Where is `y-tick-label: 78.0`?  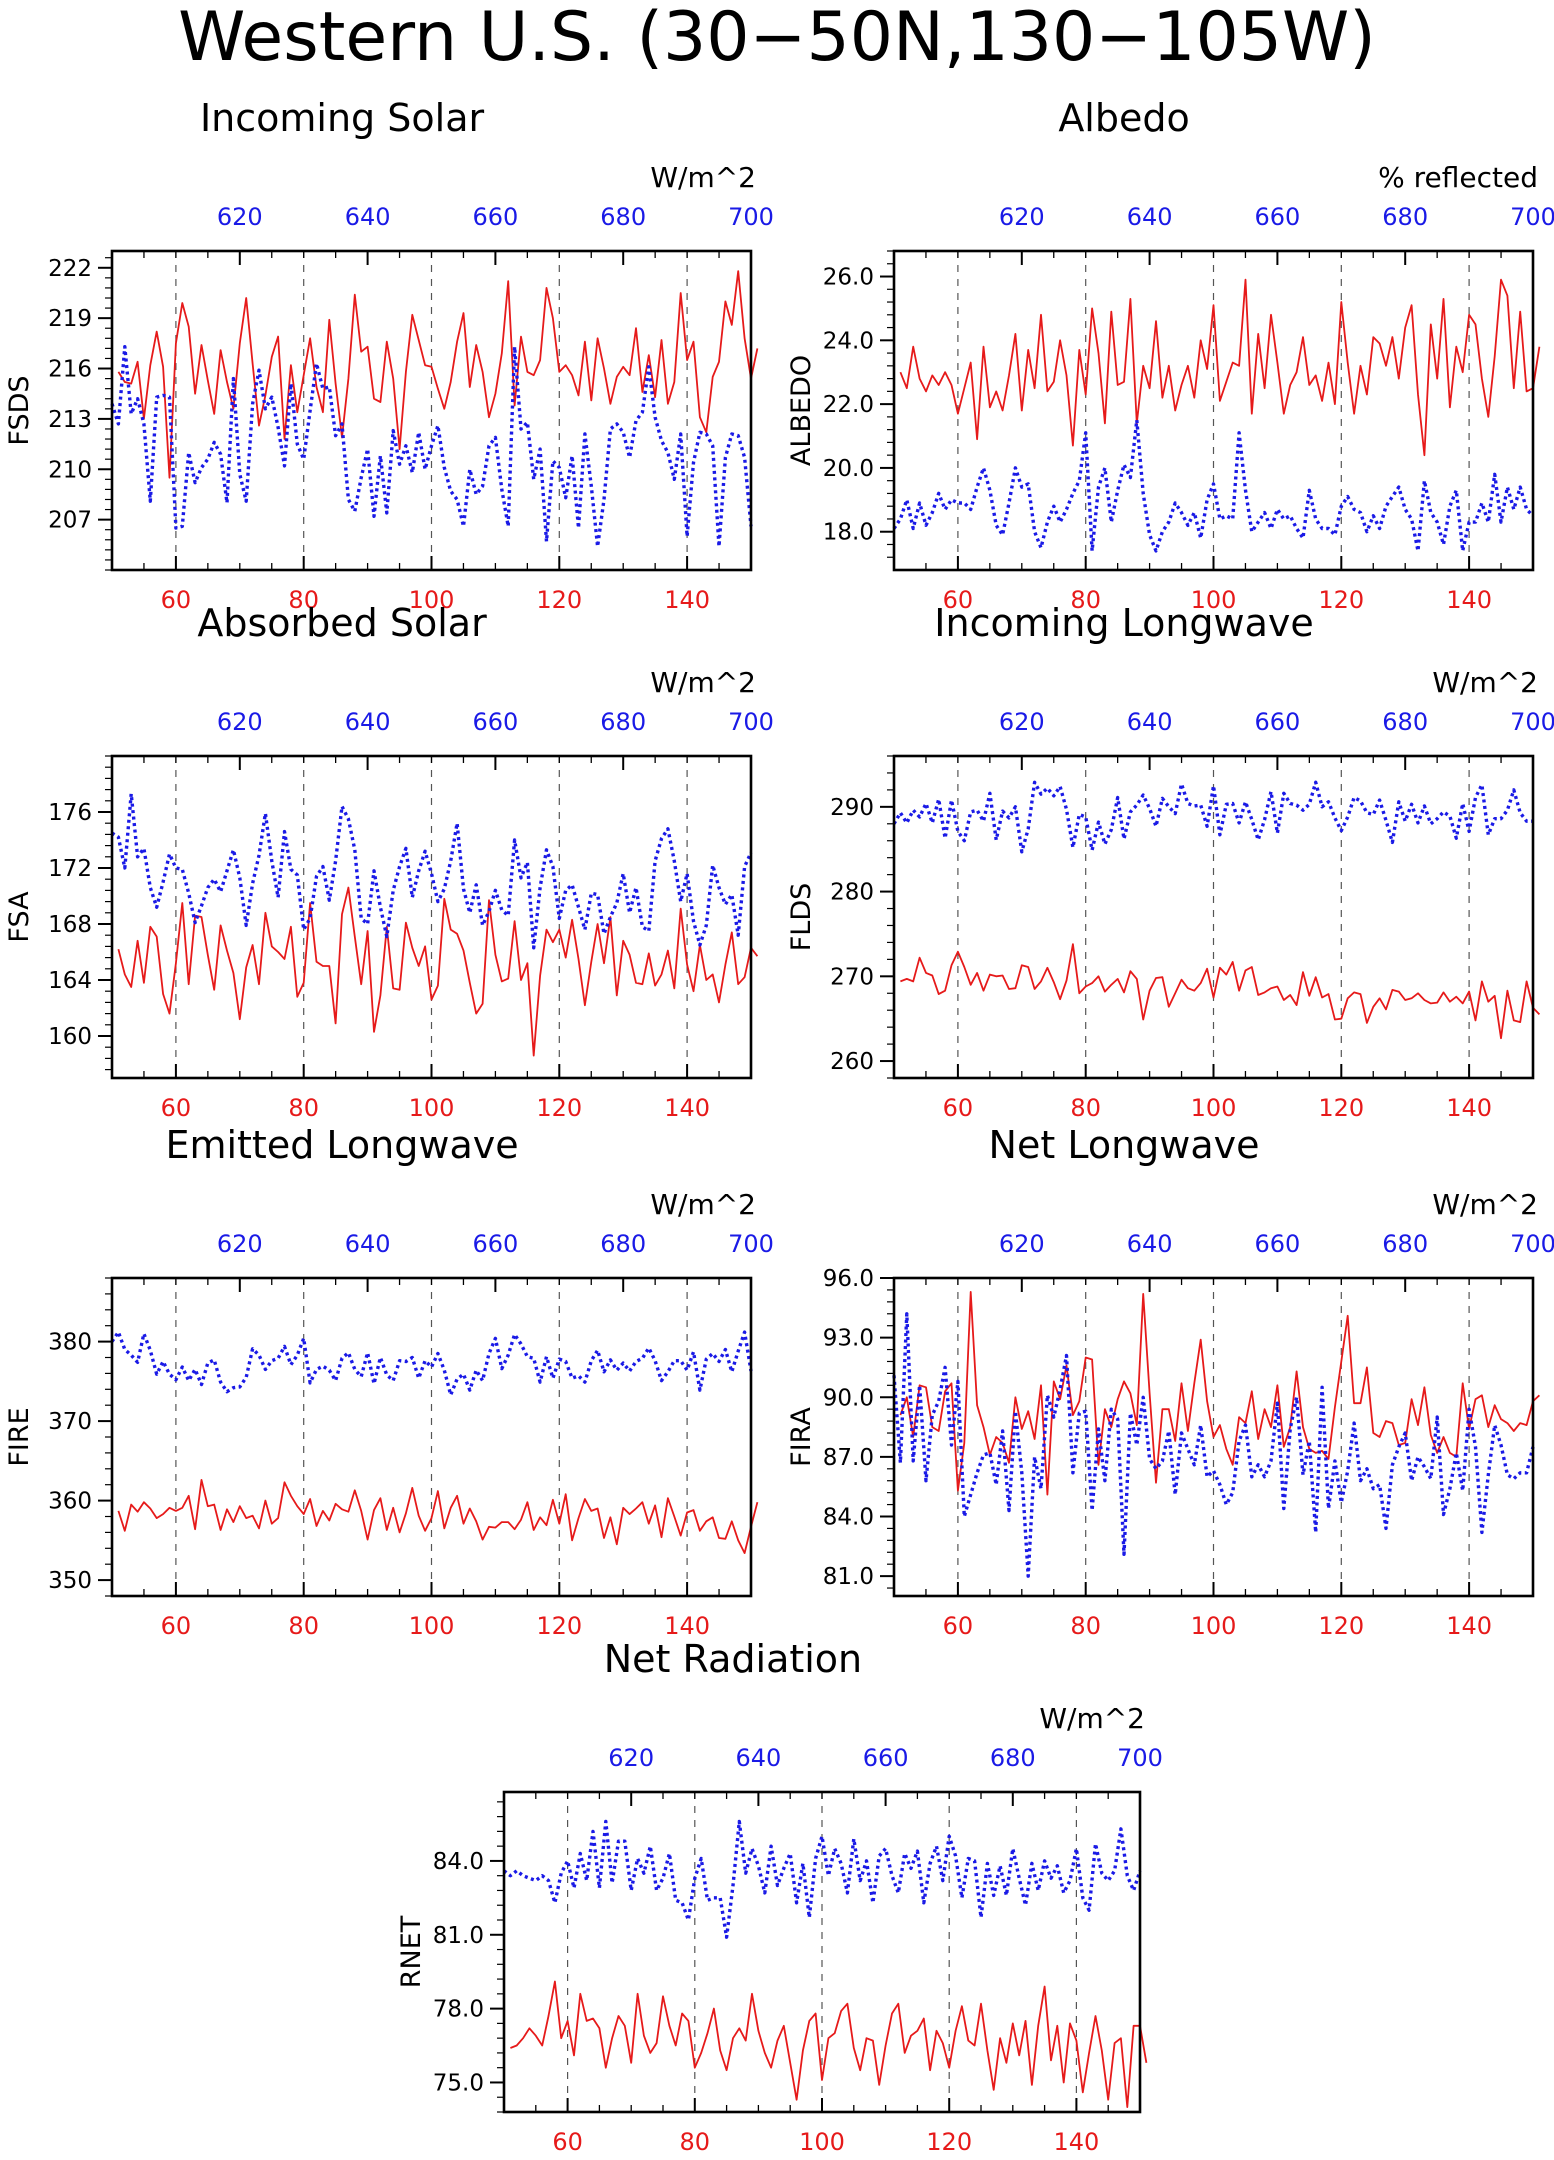 y-tick-label: 78.0 is located at coordinates (458, 2010).